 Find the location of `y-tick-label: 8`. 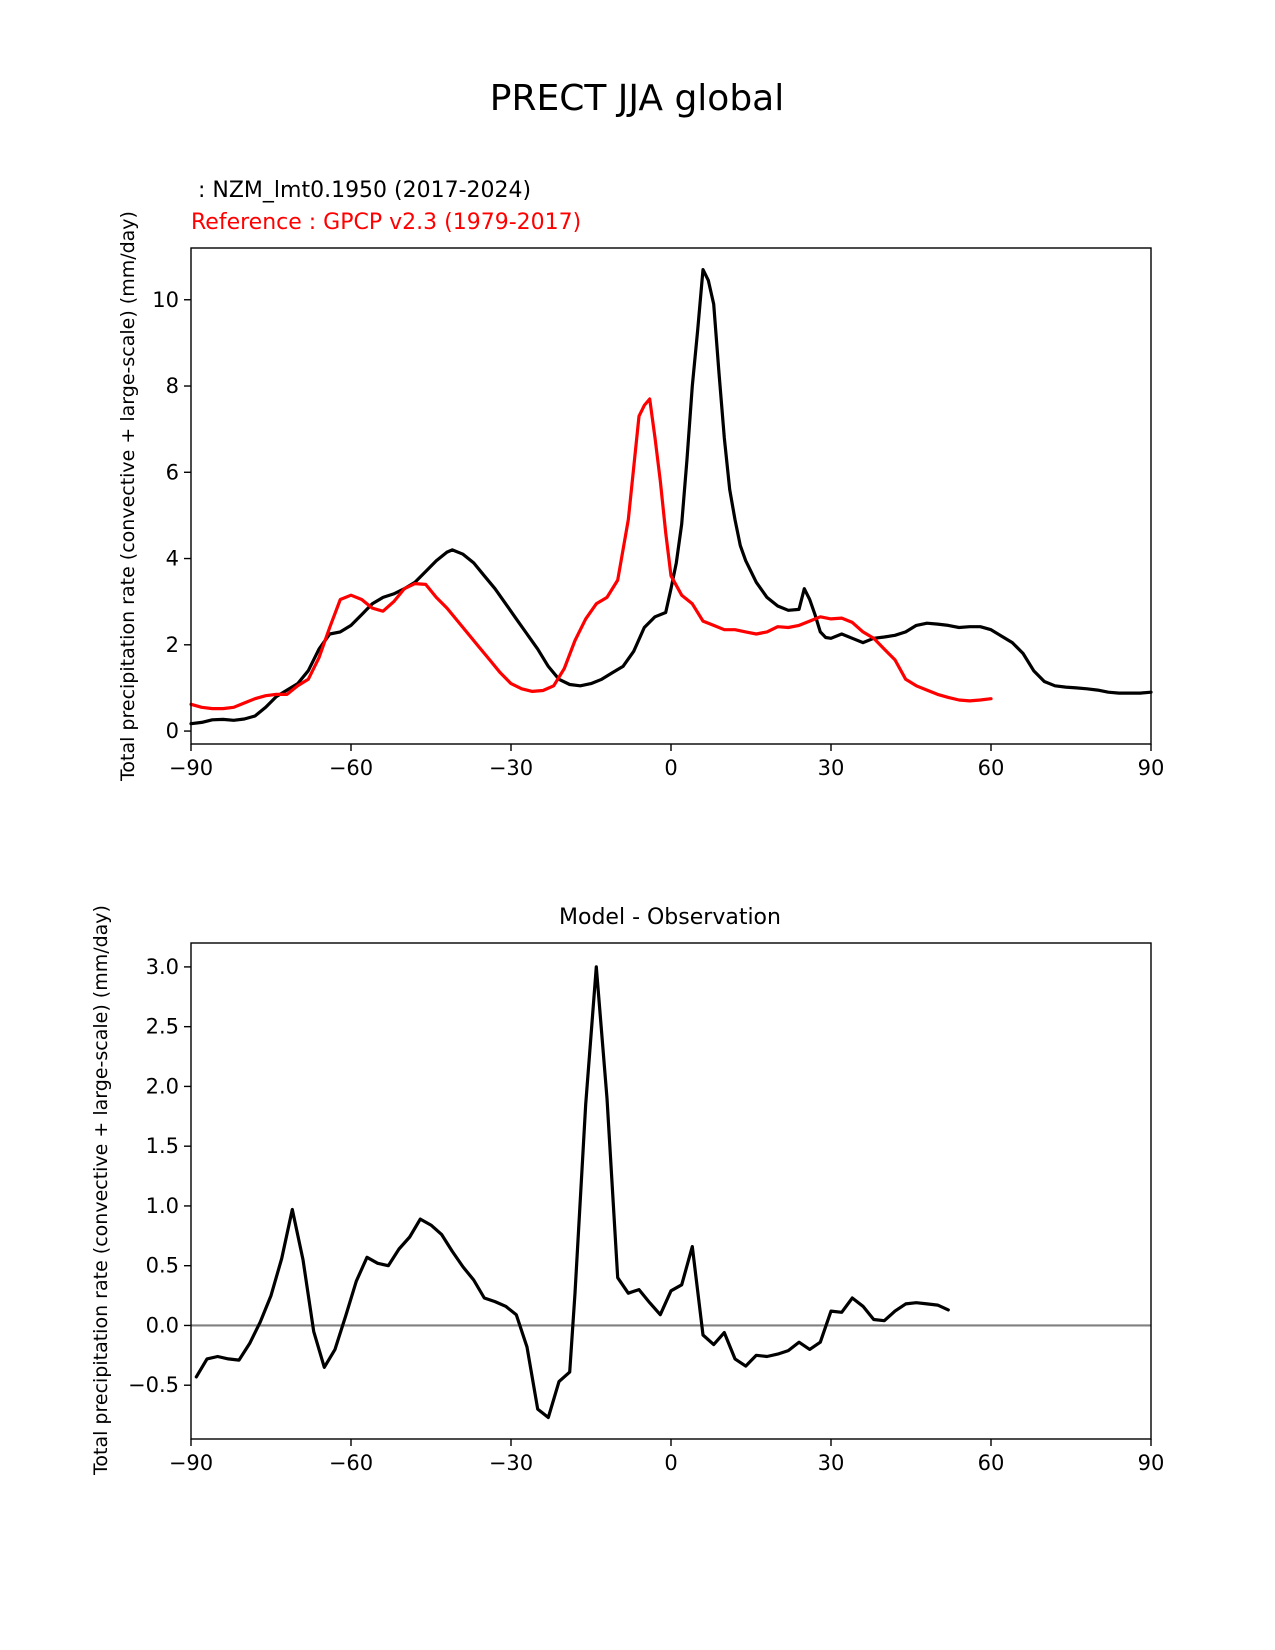

y-tick-label: 8 is located at coordinates (172, 386).